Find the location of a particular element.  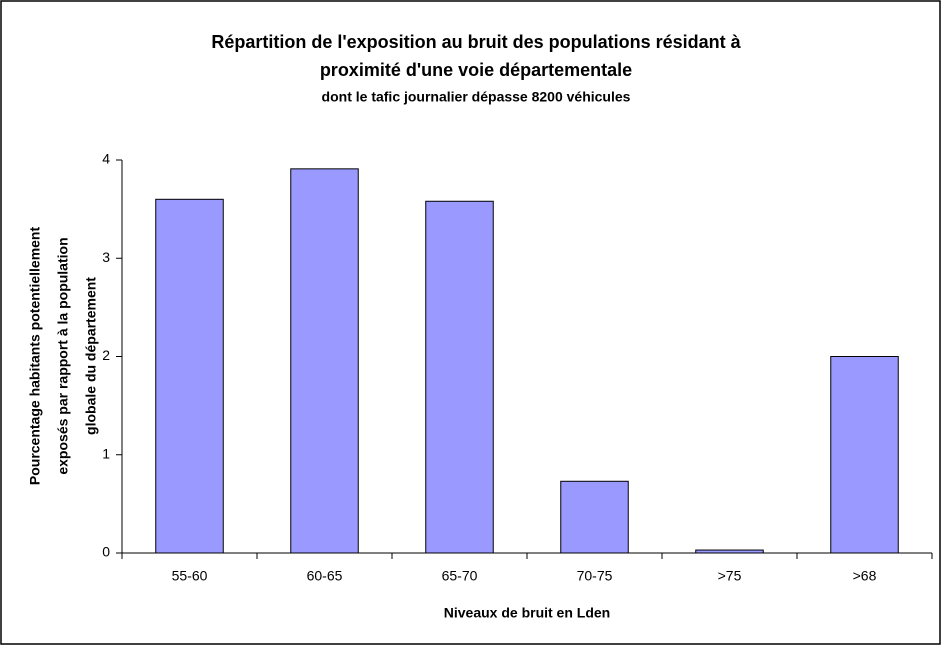

x-tick-label: 60-65 is located at coordinates (325, 576).